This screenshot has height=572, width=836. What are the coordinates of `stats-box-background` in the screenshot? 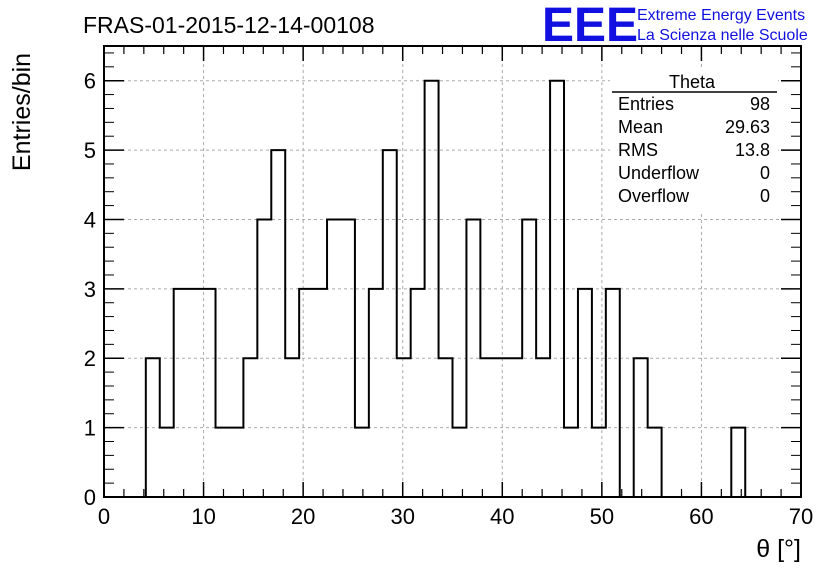 It's located at (694, 141).